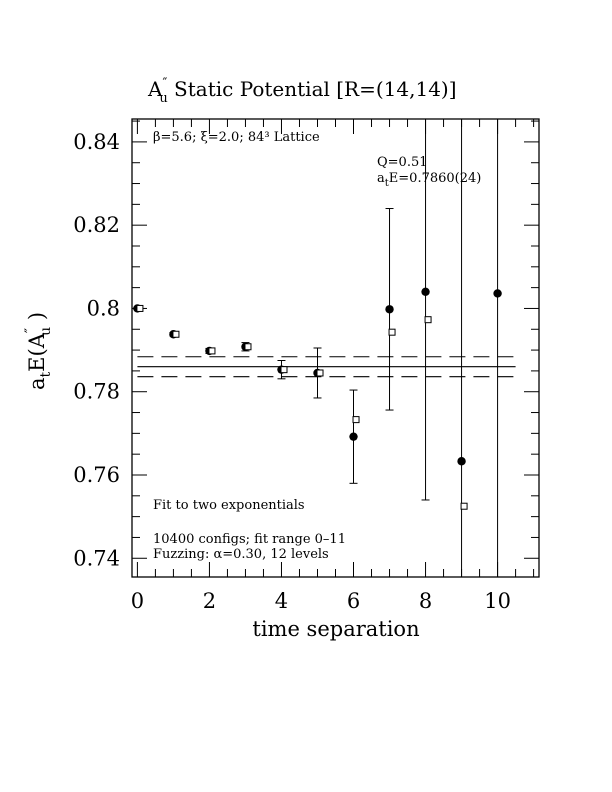 The width and height of the screenshot is (612, 792). Describe the element at coordinates (335, 629) in the screenshot. I see `x-axis-title: time separation` at that location.